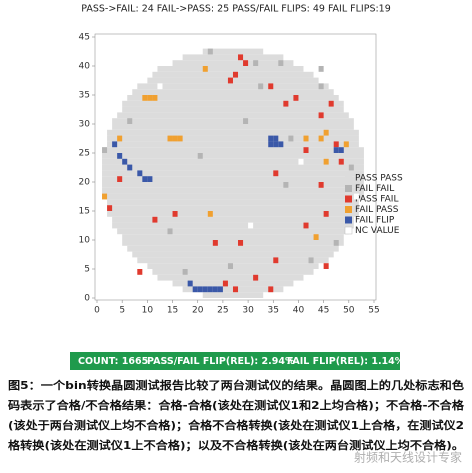 The height and width of the screenshot is (473, 472). What do you see at coordinates (299, 311) in the screenshot?
I see `x-tick-label: 40` at bounding box center [299, 311].